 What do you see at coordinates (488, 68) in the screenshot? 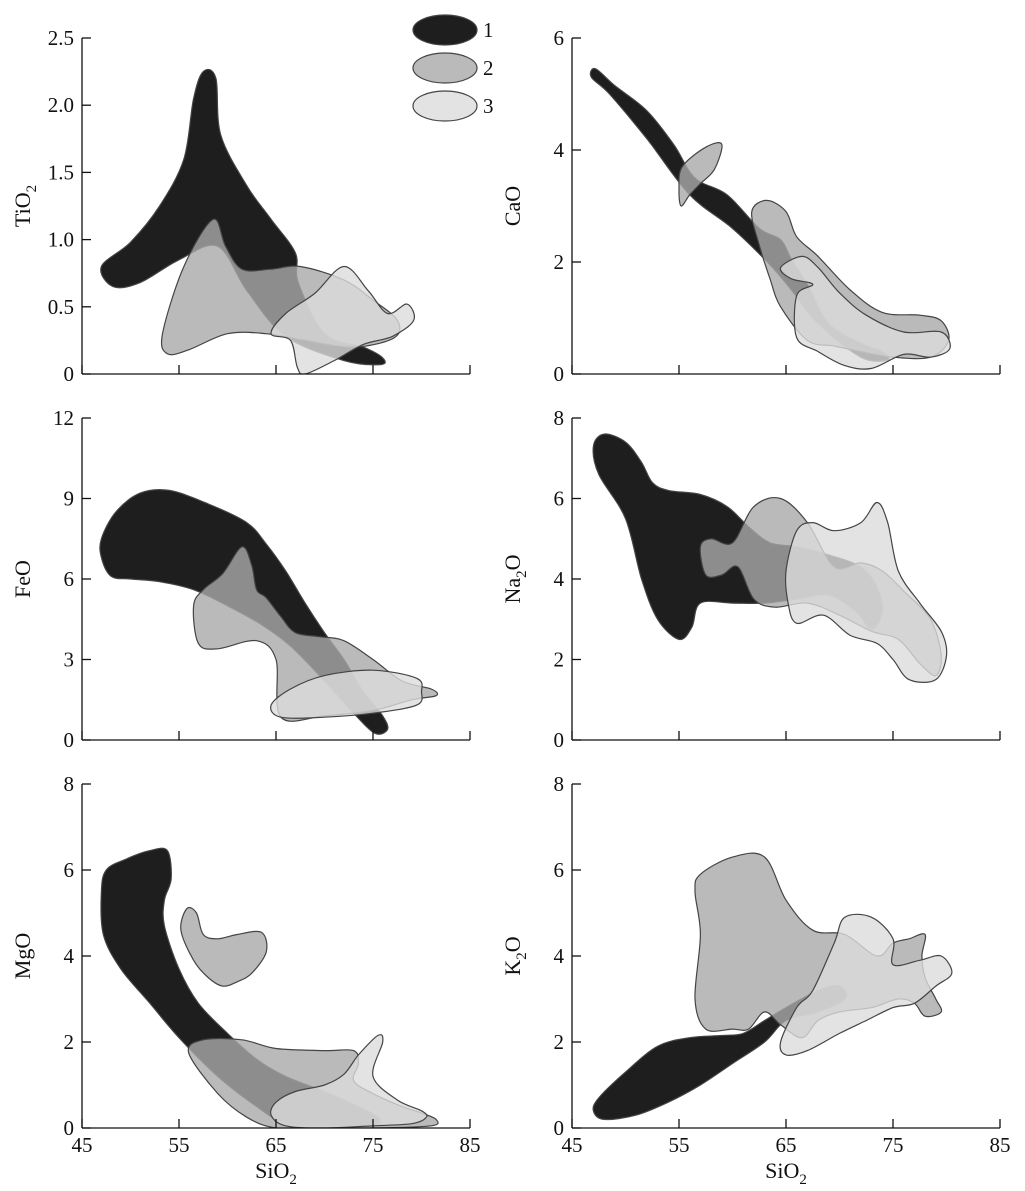
I see `legend-label-2: 2` at bounding box center [488, 68].